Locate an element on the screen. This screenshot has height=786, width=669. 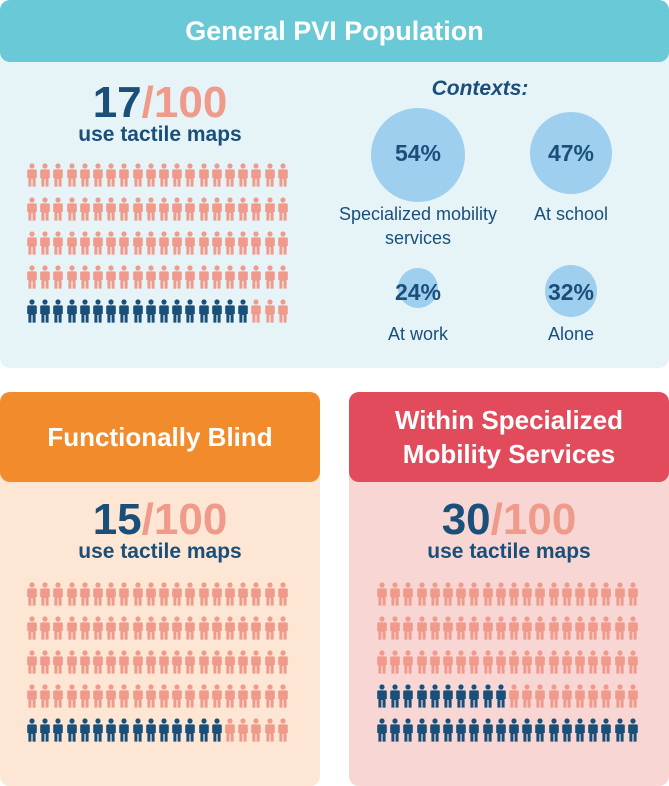
context-label-mobility: Specialized mobility services is located at coordinates (418, 226).